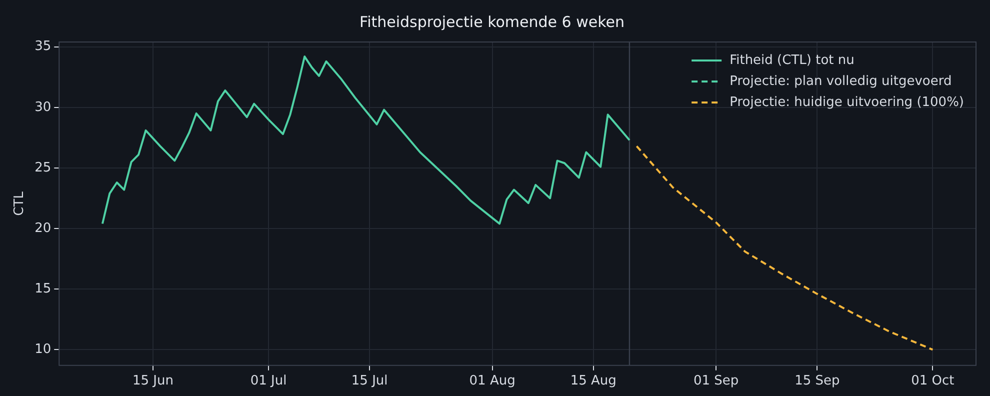 The width and height of the screenshot is (990, 396). What do you see at coordinates (43, 288) in the screenshot?
I see `y-tick-label: 15` at bounding box center [43, 288].